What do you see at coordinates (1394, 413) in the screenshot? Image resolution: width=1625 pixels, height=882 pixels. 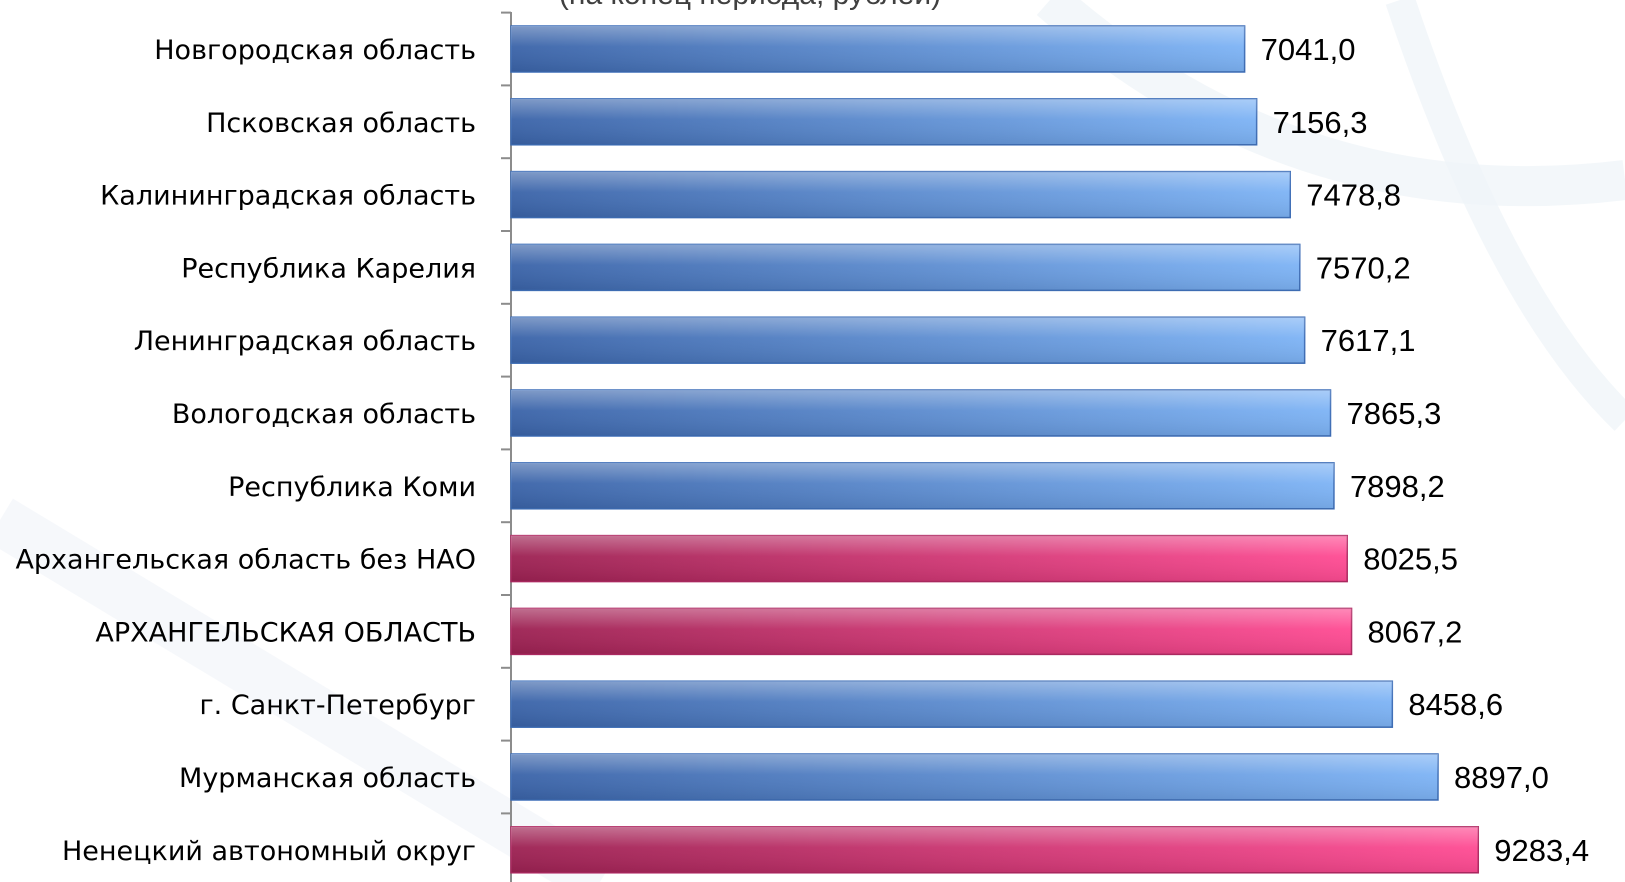 I see `data-label: 7865,3` at bounding box center [1394, 413].